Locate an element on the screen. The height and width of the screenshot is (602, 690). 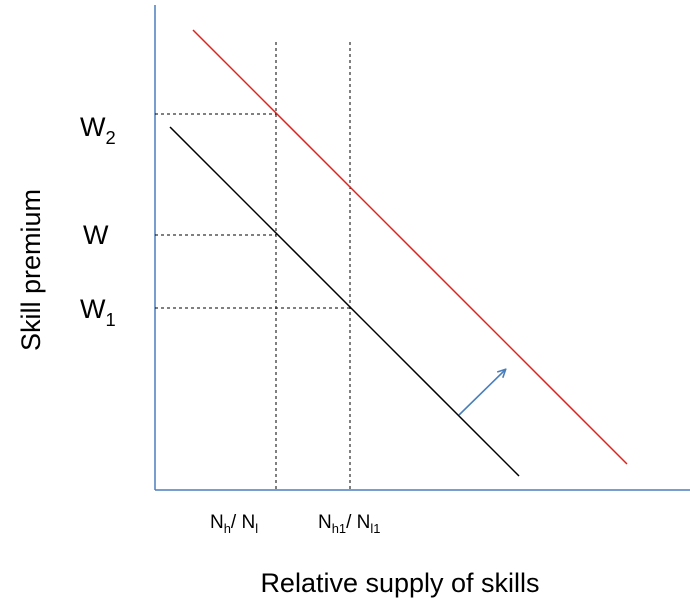
x-axis-title: Relative supply of skills is located at coordinates (399, 583).